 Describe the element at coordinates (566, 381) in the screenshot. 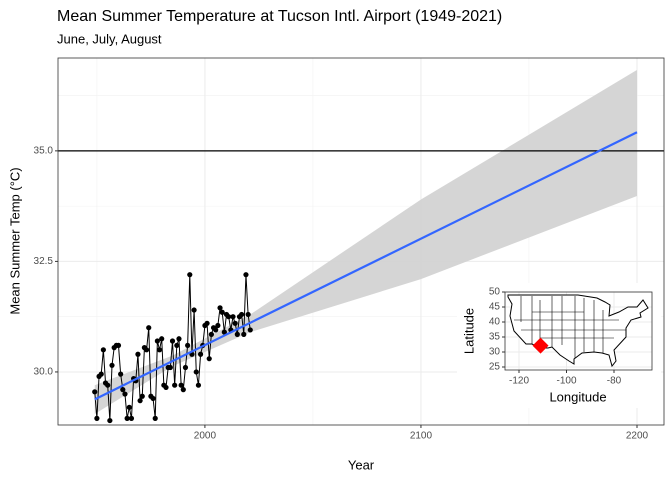

I see `x-tick-label: -100` at that location.